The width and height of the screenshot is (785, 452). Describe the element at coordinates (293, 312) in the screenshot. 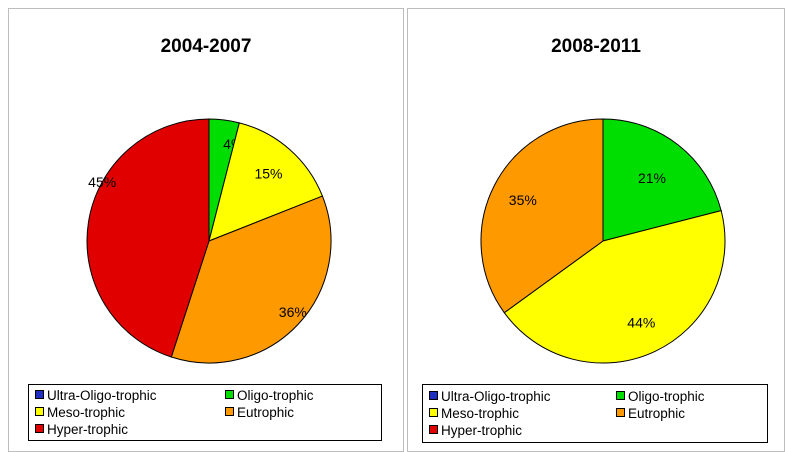

I see `data-label-eutrophic: 36%` at that location.